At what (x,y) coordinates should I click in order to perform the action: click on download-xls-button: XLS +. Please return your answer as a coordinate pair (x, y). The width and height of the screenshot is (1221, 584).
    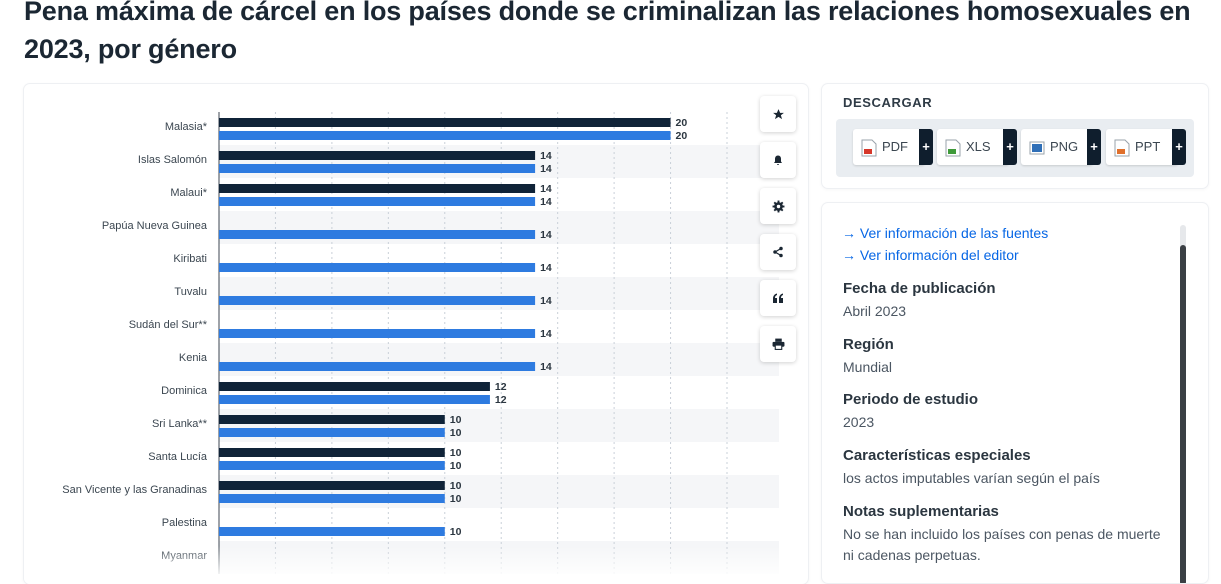
    Looking at the image, I should click on (977, 147).